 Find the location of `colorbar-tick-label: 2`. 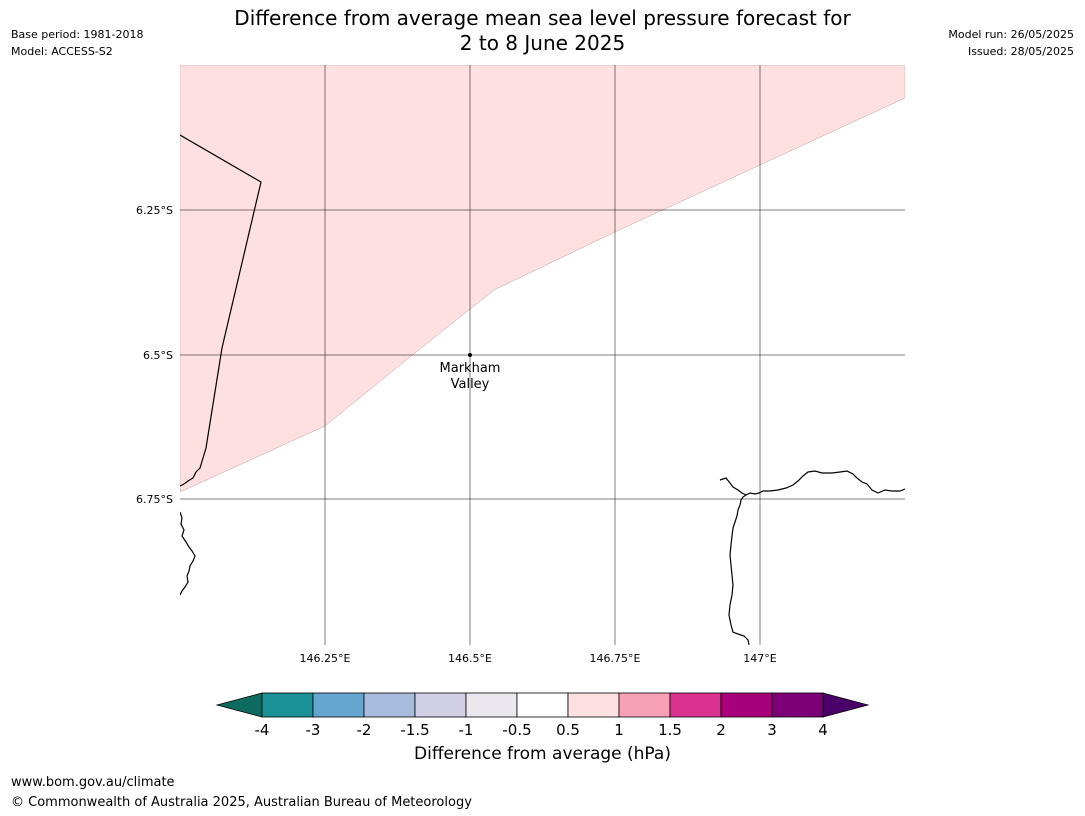

colorbar-tick-label: 2 is located at coordinates (721, 730).